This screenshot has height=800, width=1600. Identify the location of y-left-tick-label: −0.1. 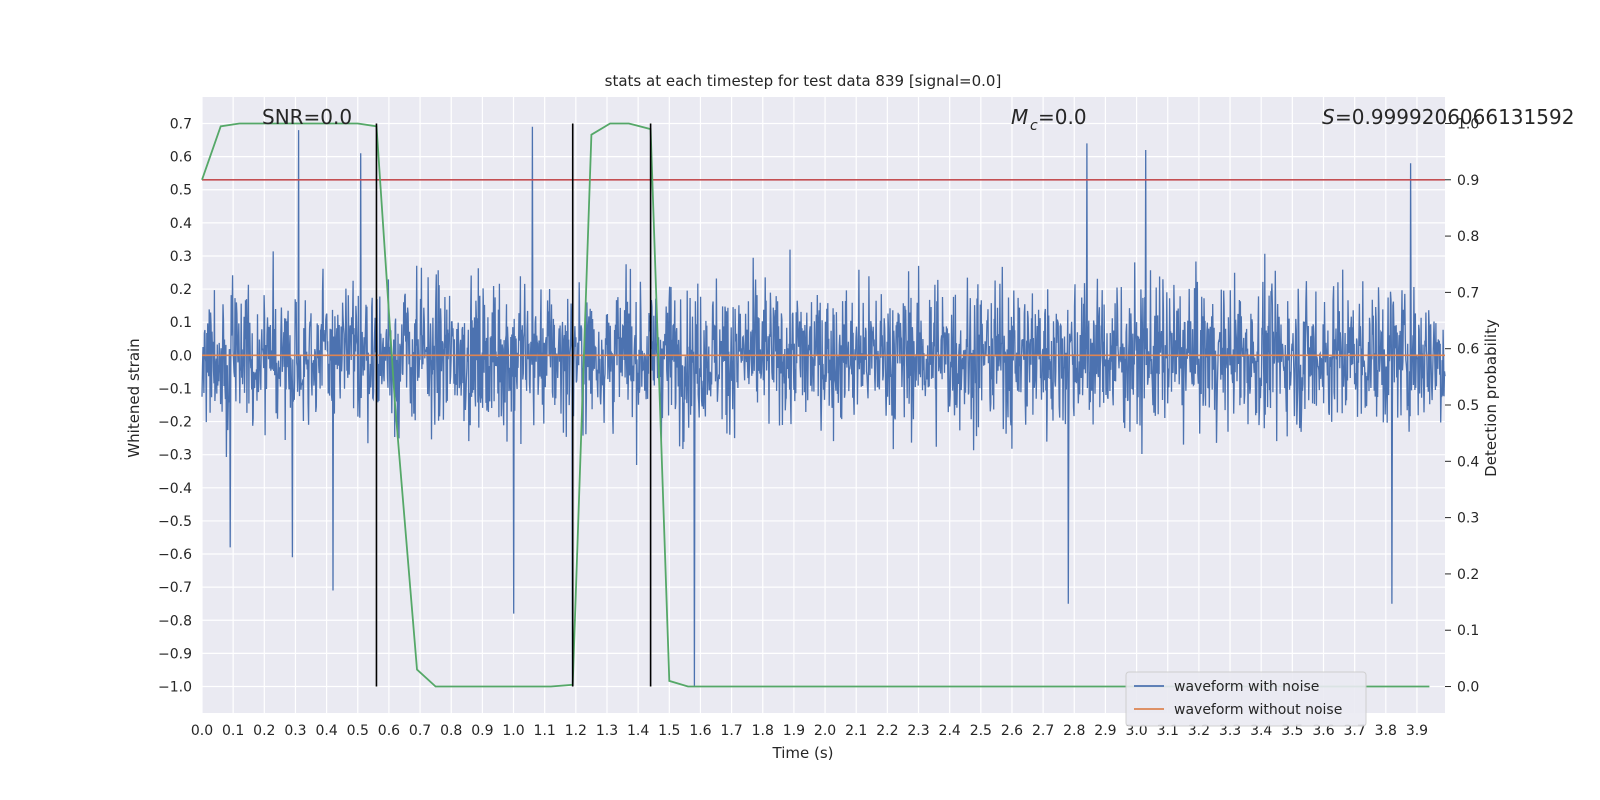
(175, 389).